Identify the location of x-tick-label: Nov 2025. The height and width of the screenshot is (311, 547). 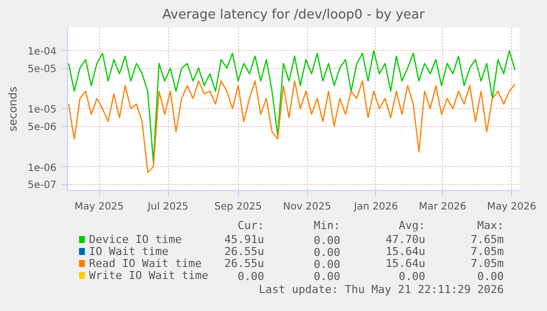
(307, 207).